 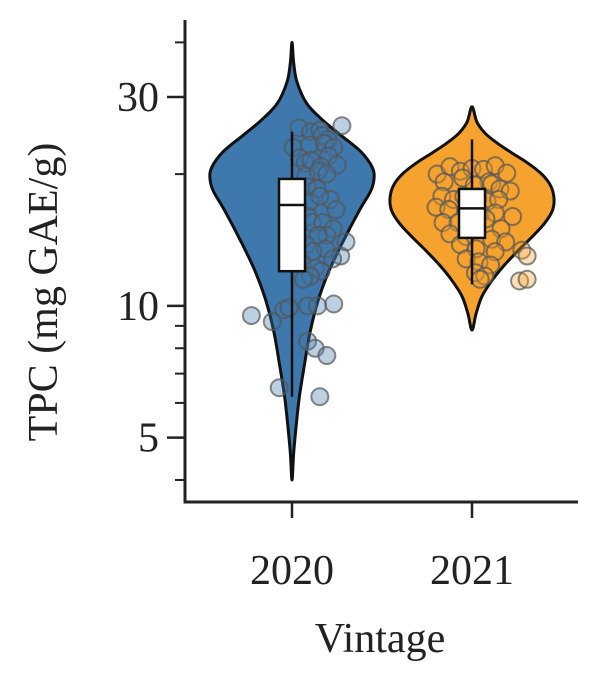 I want to click on y-tick-label: 5, so click(x=148, y=439).